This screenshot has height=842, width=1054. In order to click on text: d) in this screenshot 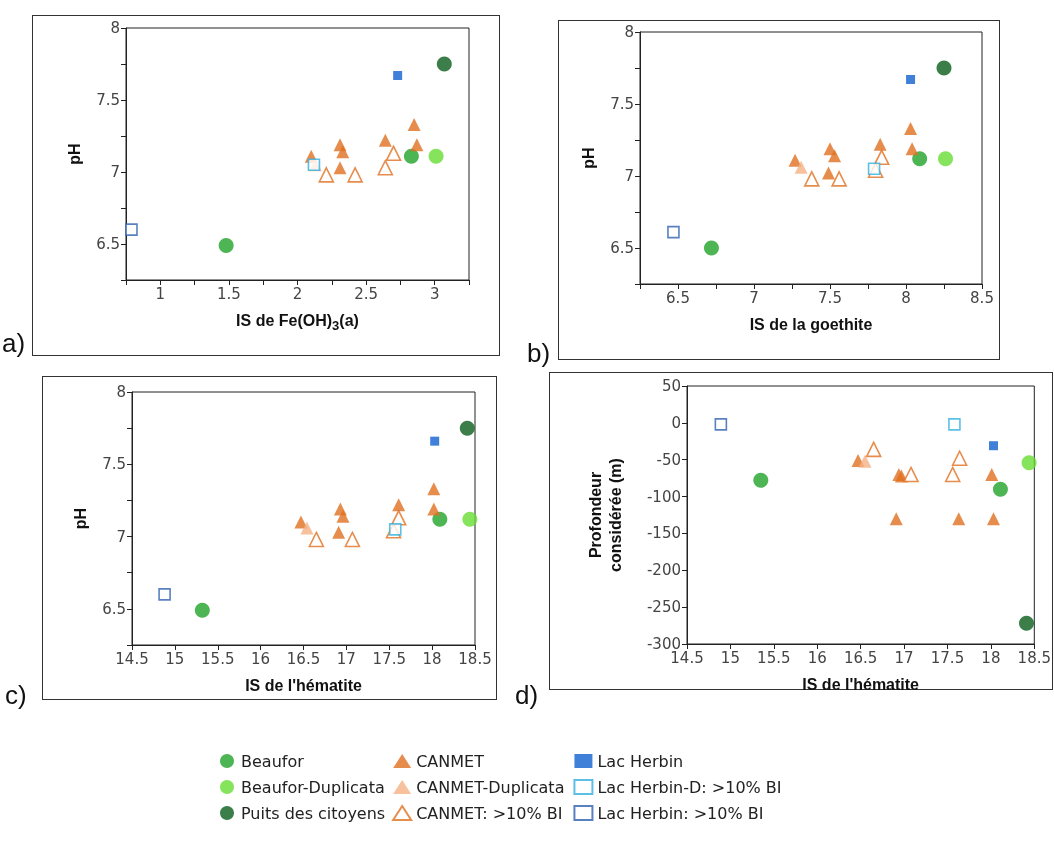, I will do `click(527, 695)`.